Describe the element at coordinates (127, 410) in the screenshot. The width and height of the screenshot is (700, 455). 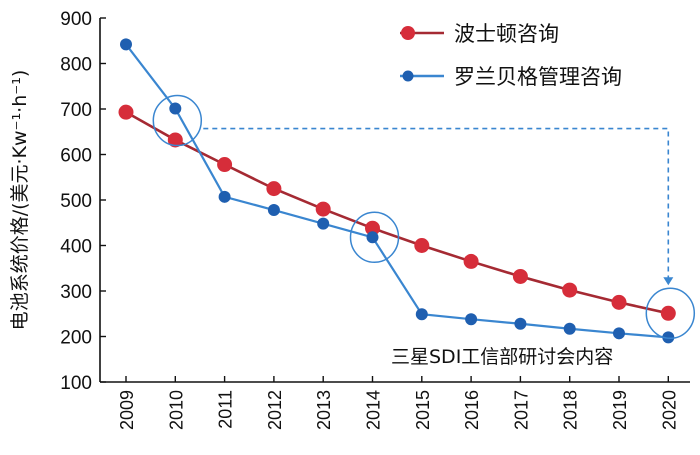
I see `x-tick-label: 2009` at that location.